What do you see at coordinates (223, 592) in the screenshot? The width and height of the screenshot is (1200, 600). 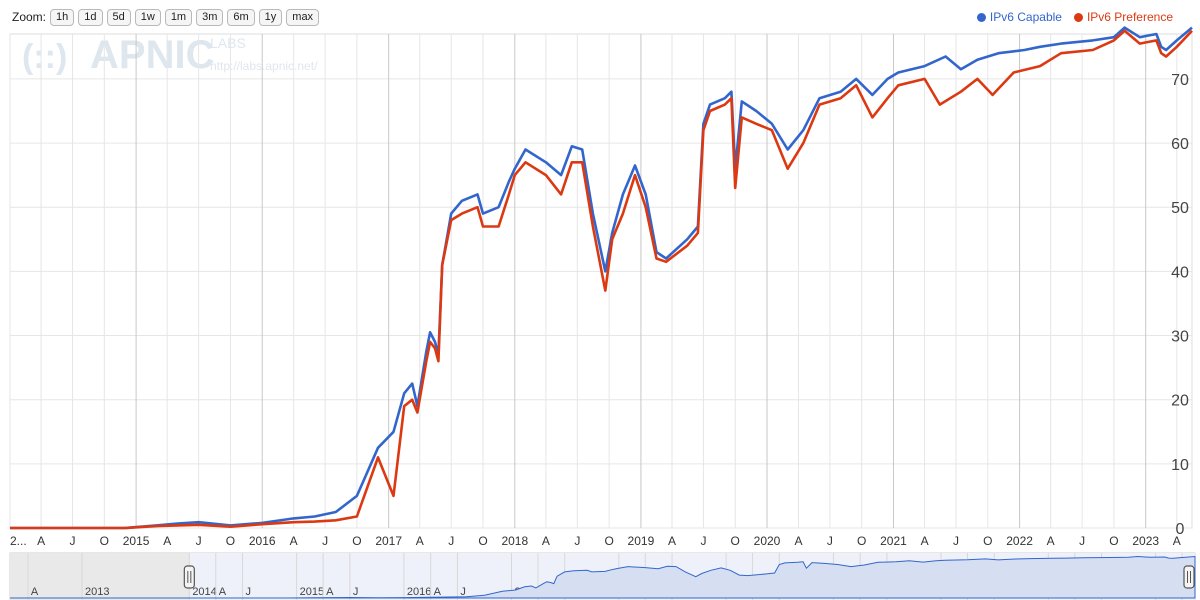 I see `navigator-tick-label-3: A` at bounding box center [223, 592].